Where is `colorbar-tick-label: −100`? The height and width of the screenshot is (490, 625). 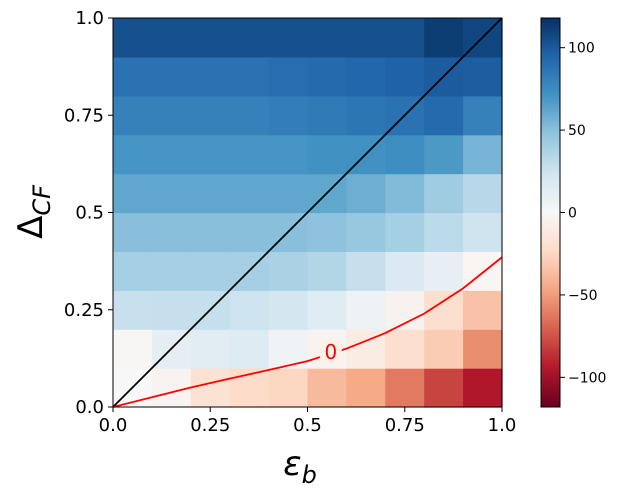
colorbar-tick-label: −100 is located at coordinates (587, 378).